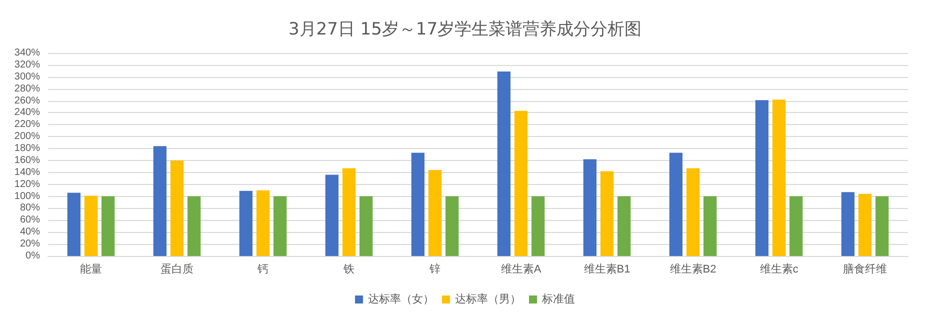 This screenshot has width=932, height=328. What do you see at coordinates (865, 269) in the screenshot?
I see `x-tick-label: 膳食纤维` at bounding box center [865, 269].